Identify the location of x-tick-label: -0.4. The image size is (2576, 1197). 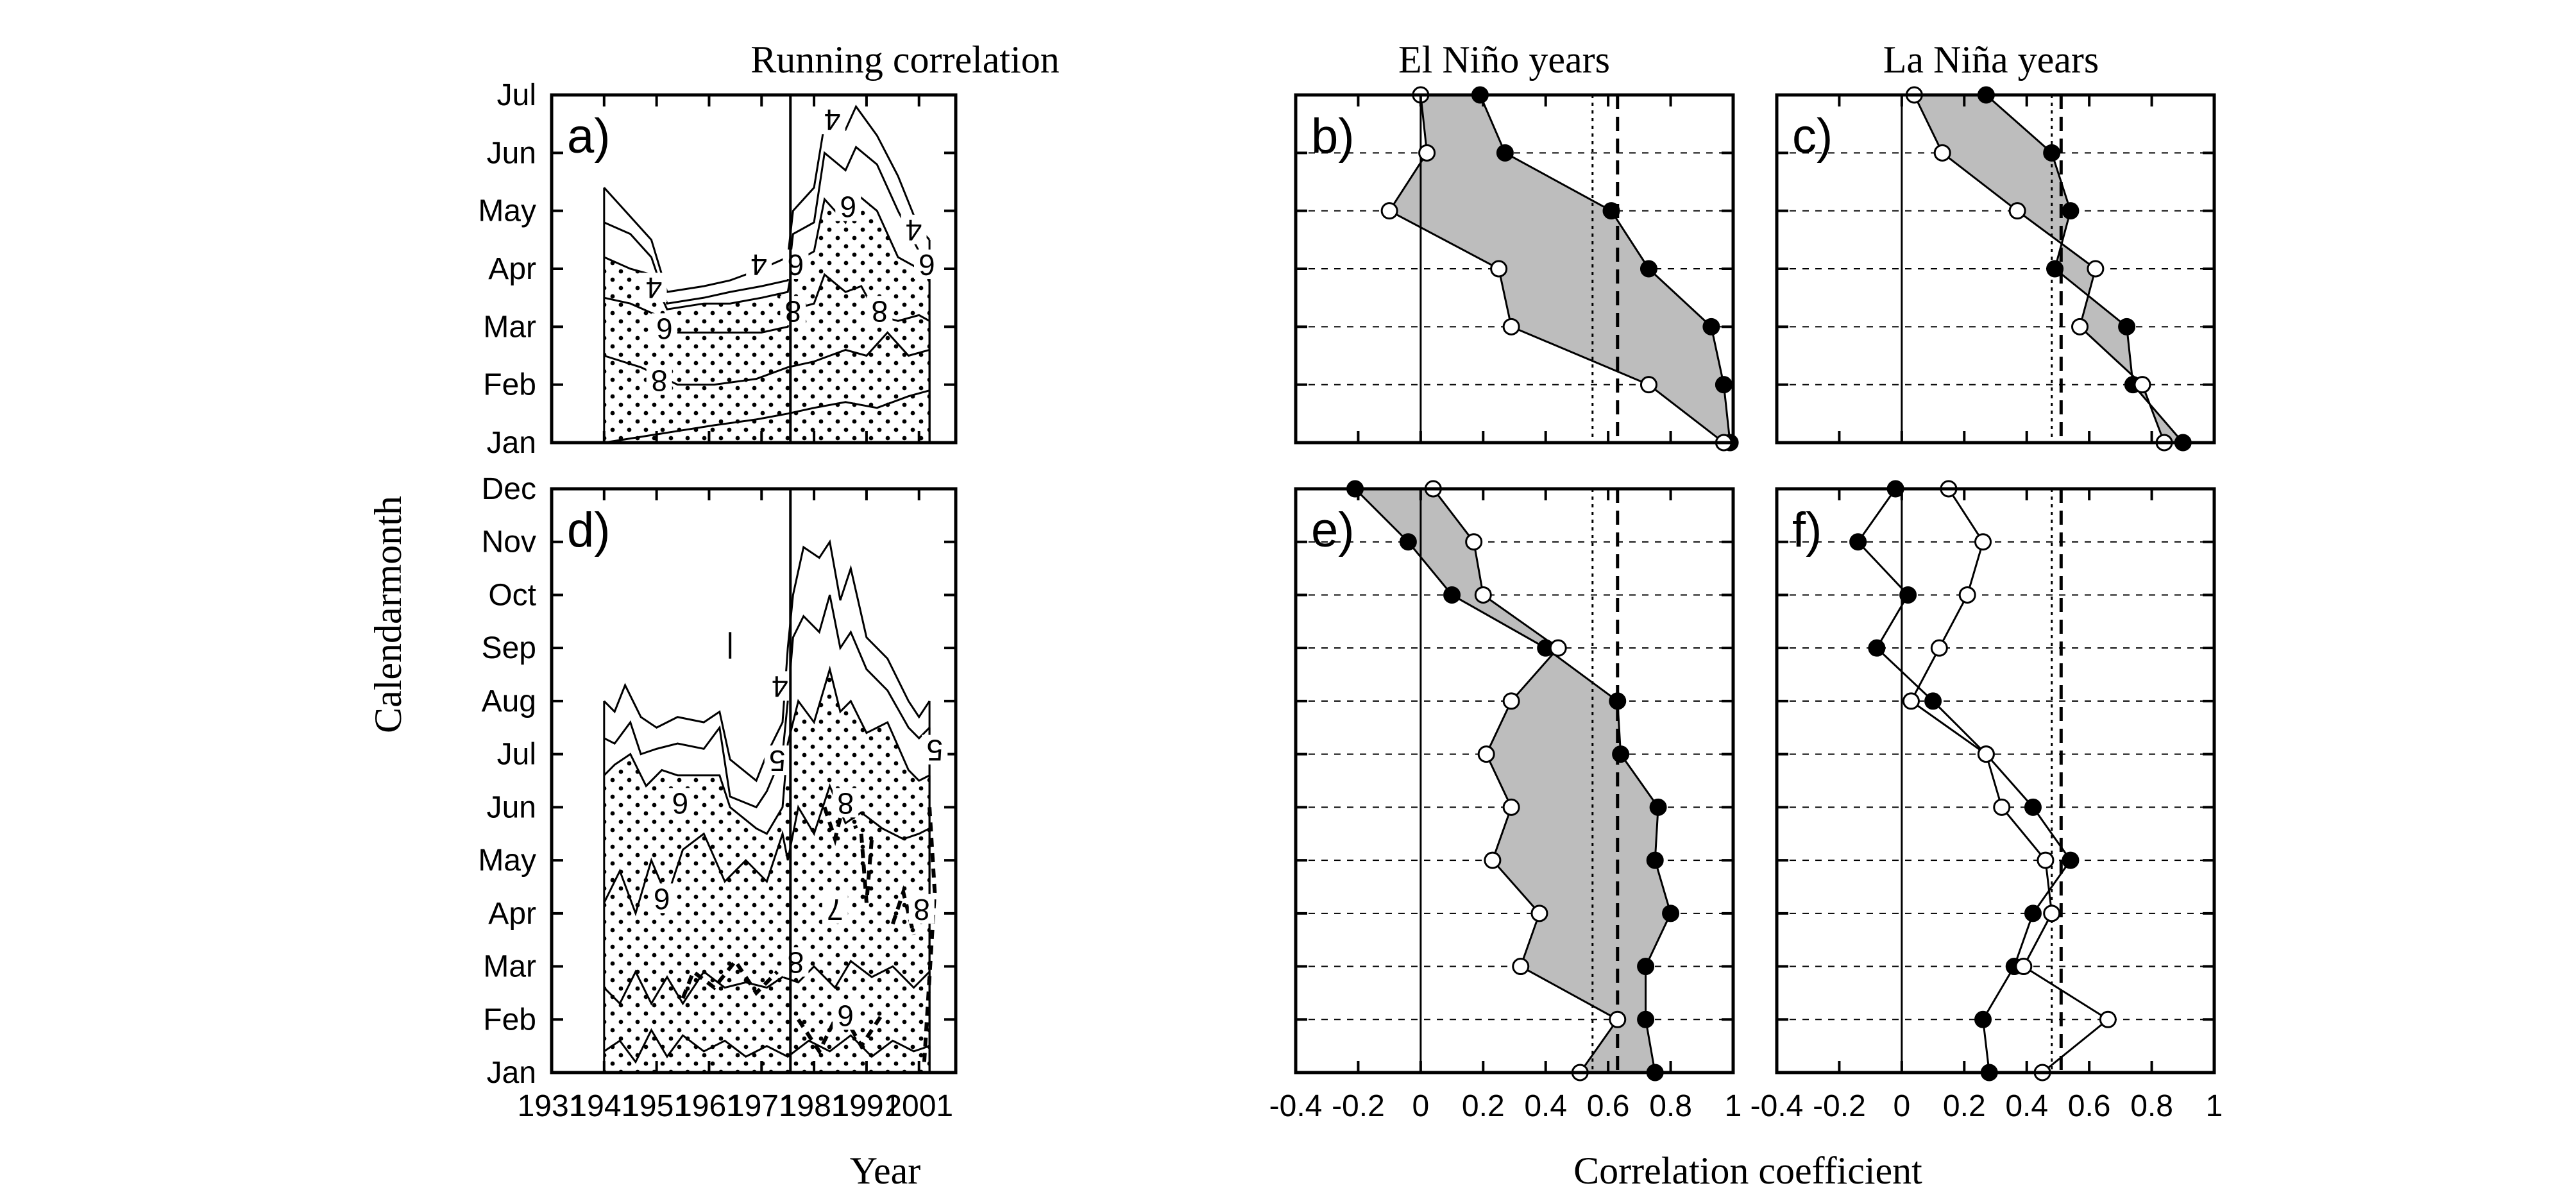
(1296, 1106).